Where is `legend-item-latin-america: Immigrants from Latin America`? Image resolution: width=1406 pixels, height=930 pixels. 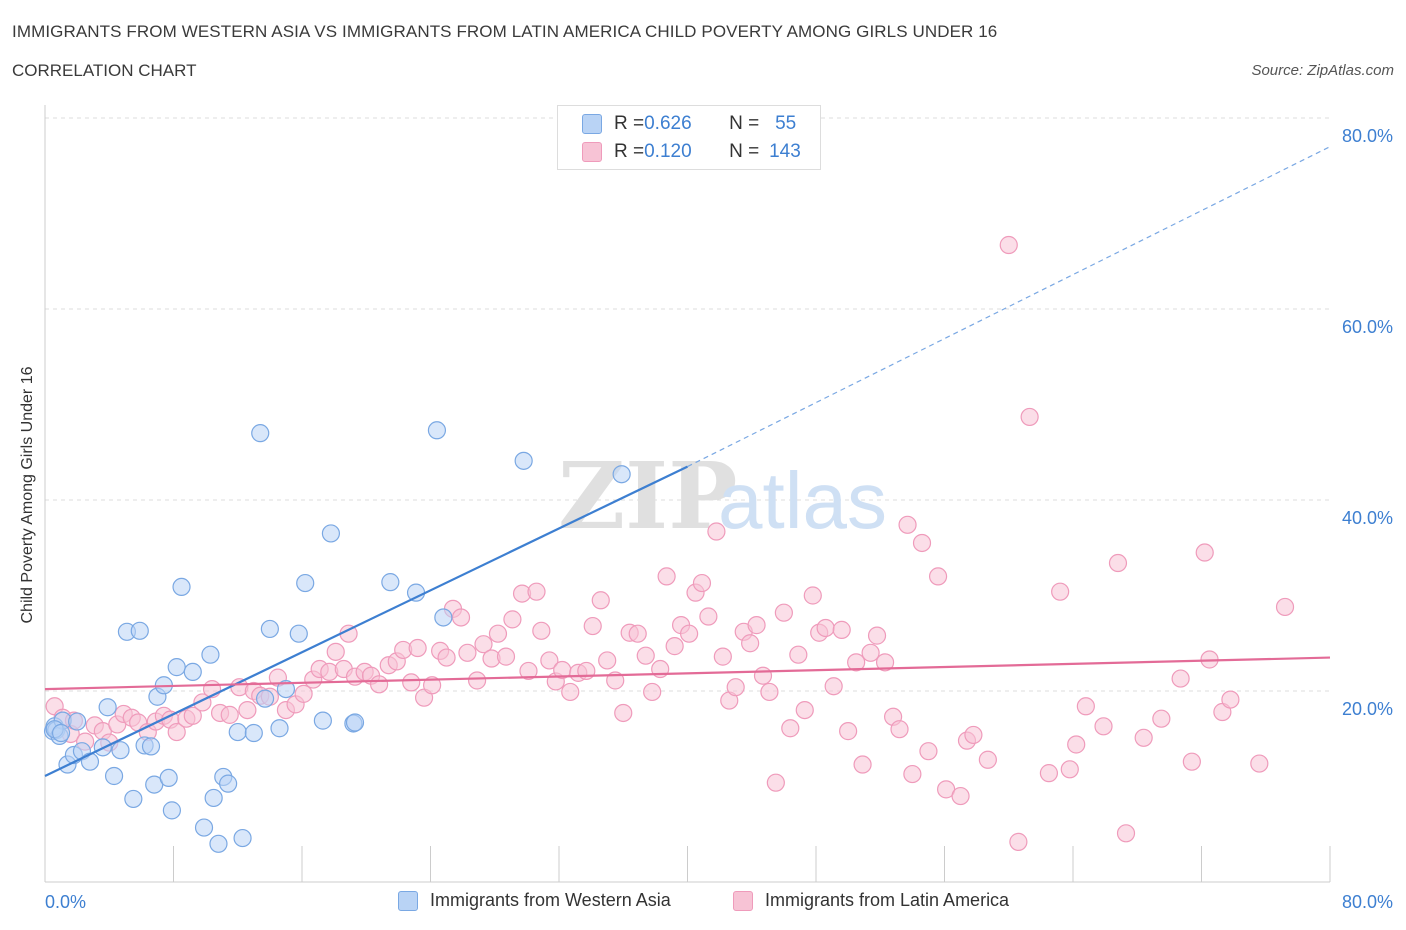 legend-item-latin-america: Immigrants from Latin America is located at coordinates (871, 900).